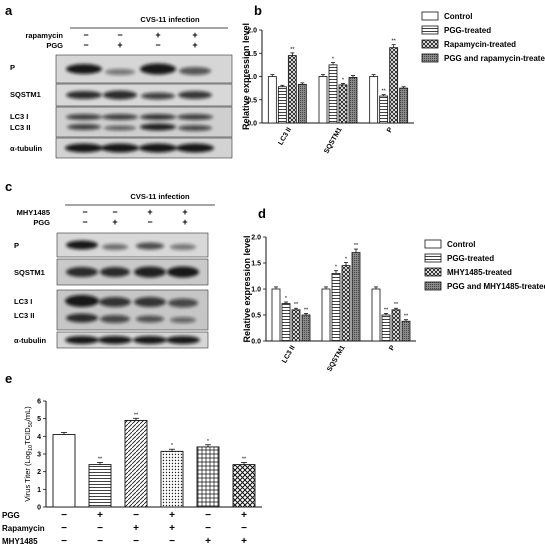 The image size is (545, 550). I want to click on panel-label-a: a, so click(9, 10).